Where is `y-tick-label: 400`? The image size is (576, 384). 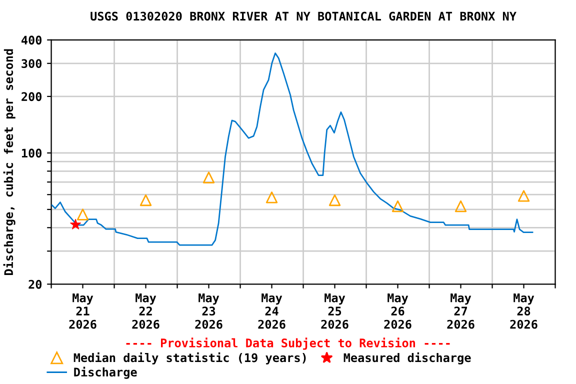
y-tick-label: 400 is located at coordinates (32, 40).